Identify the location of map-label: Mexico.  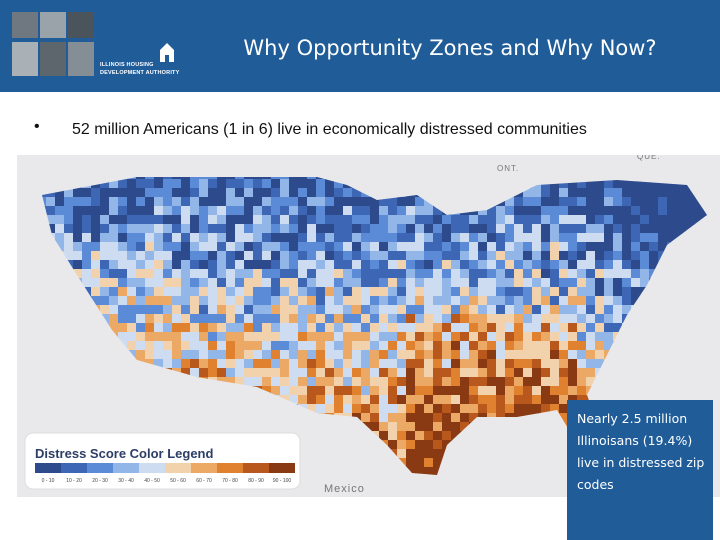
(344, 489).